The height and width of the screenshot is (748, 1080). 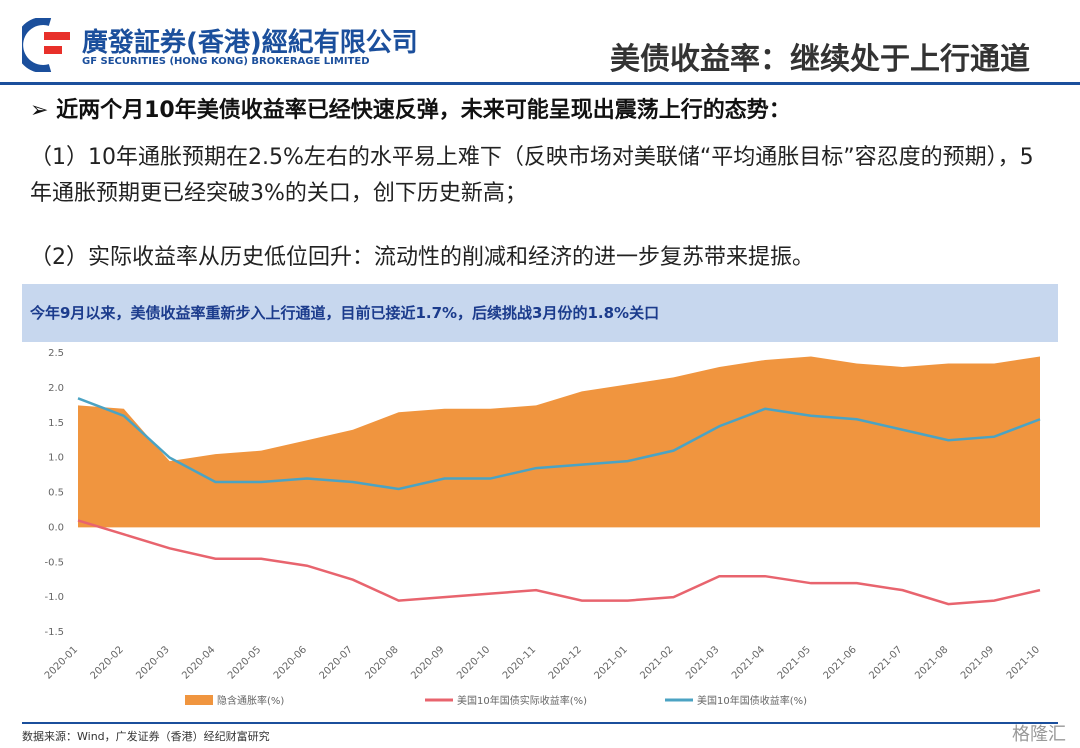 I want to click on bullet-text: 近两个月10年美债收益率已经快速反弹，未来可能呈现出震荡上行的态势：, so click(x=423, y=110).